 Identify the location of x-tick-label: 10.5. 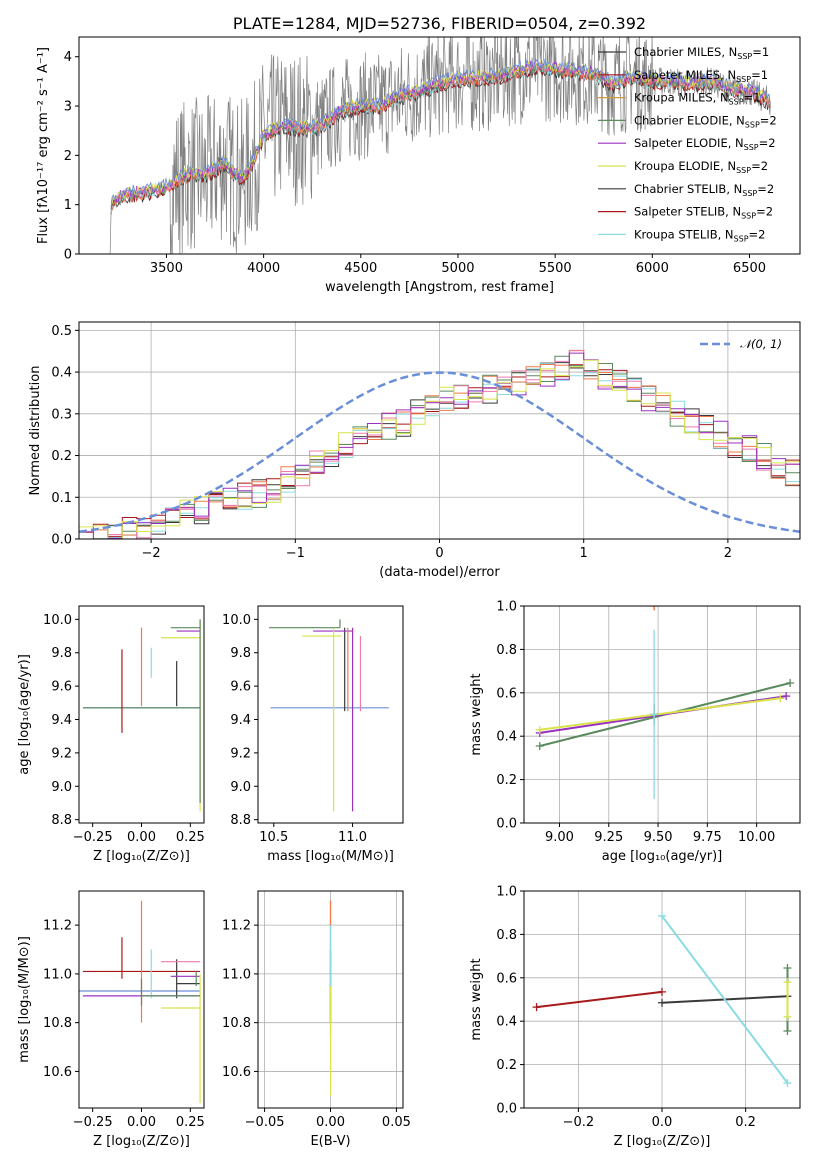
(273, 837).